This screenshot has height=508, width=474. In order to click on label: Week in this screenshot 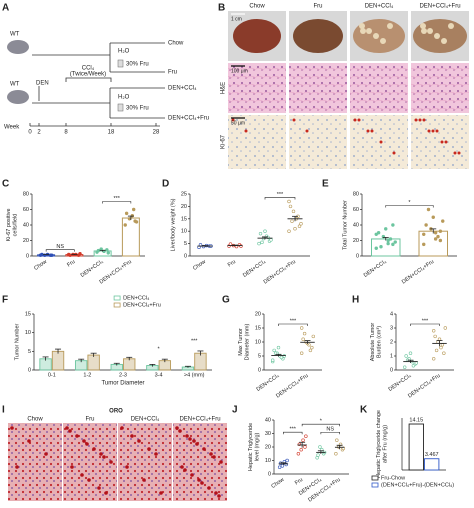, I will do `click(12, 128)`.